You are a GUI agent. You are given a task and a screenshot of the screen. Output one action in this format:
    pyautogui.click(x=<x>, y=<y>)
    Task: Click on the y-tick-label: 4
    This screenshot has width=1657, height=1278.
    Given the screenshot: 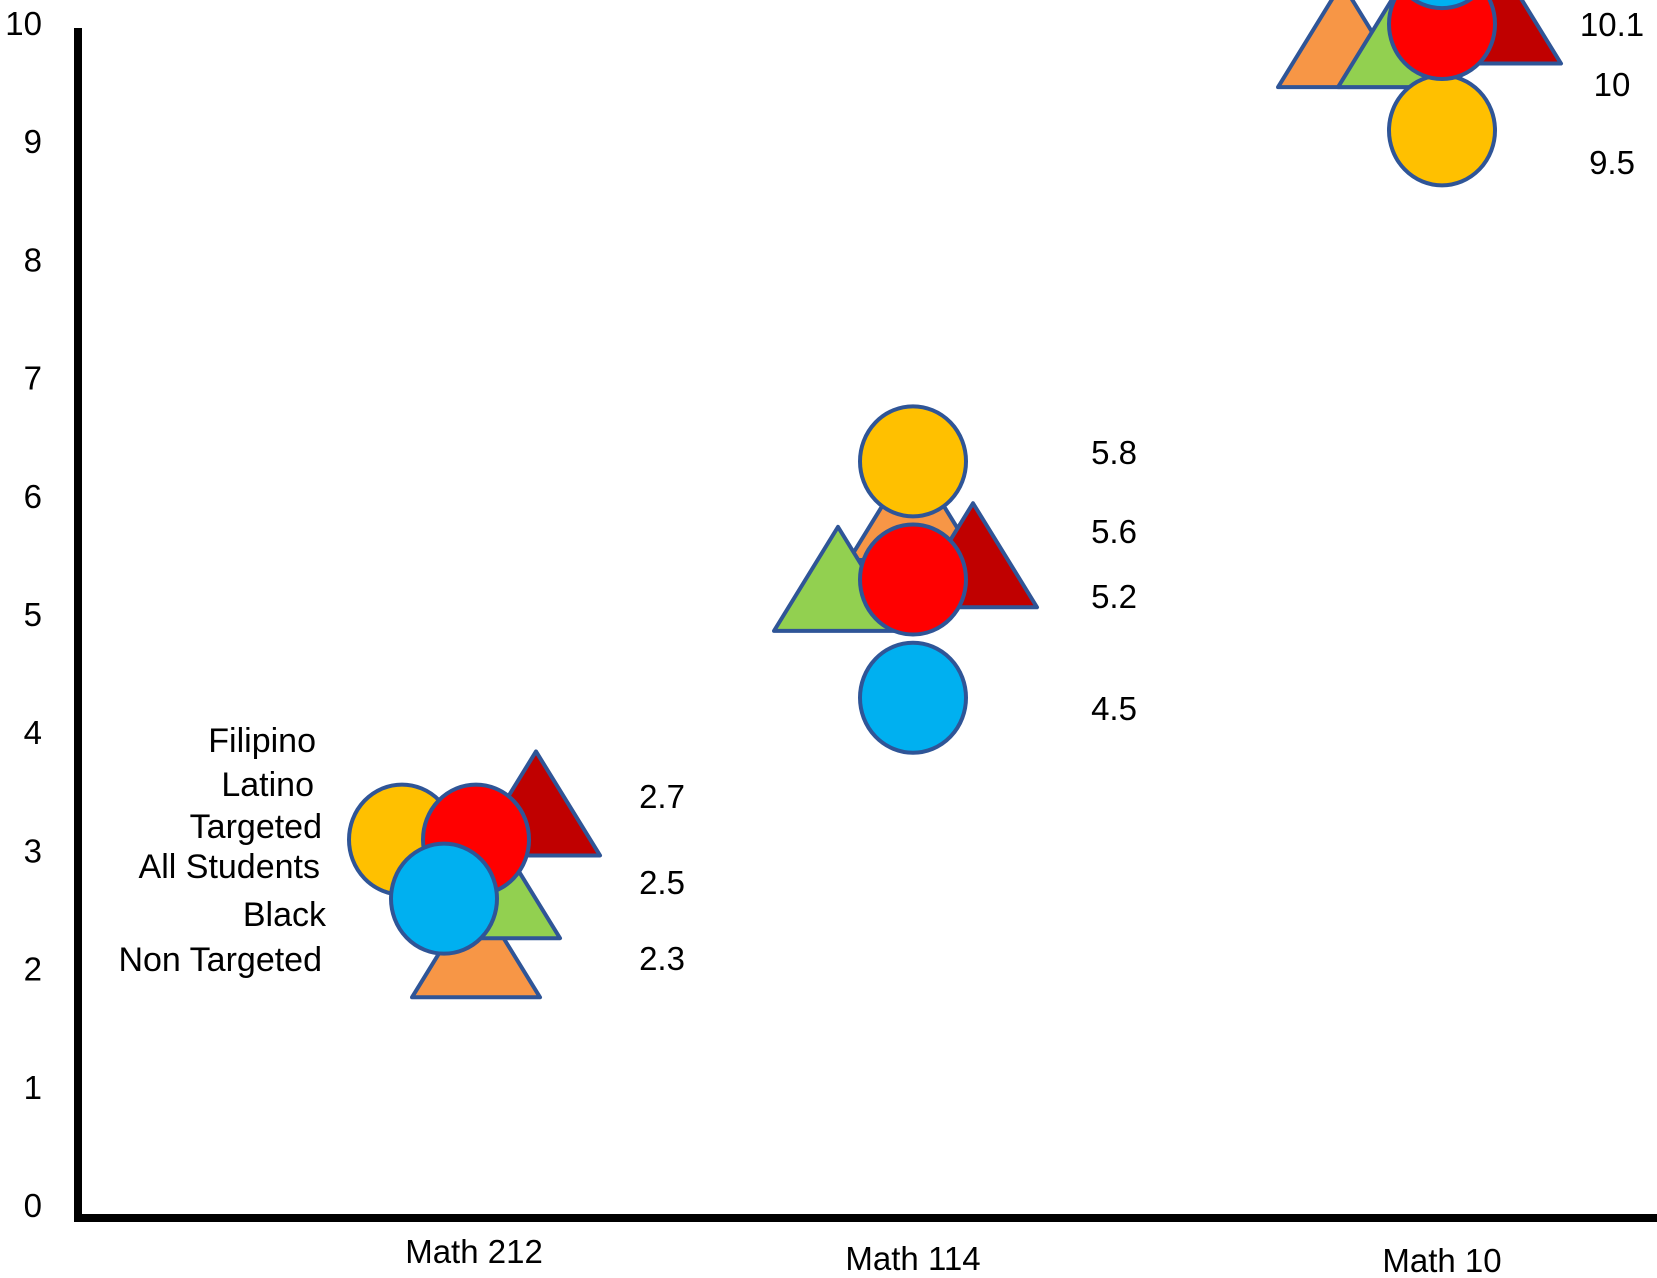 What is the action you would take?
    pyautogui.click(x=33, y=732)
    